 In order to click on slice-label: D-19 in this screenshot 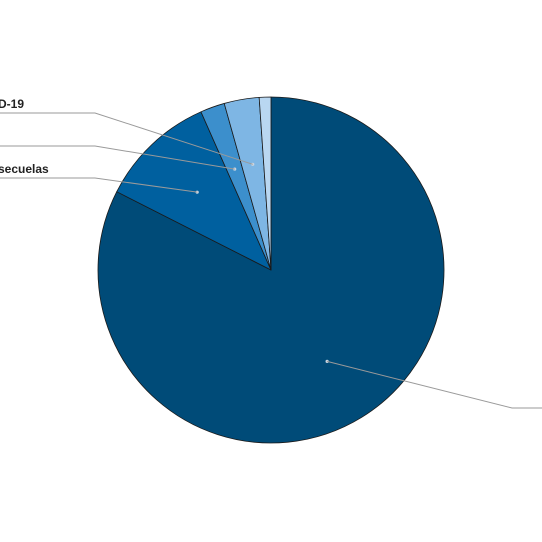, I will do `click(12, 104)`.